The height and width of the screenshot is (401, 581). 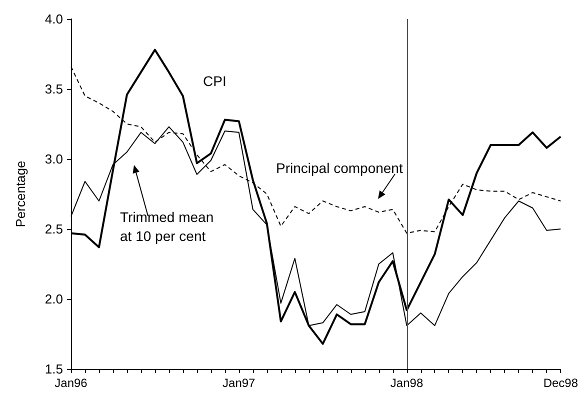 What do you see at coordinates (53, 369) in the screenshot?
I see `y-tick-label: 1.5` at bounding box center [53, 369].